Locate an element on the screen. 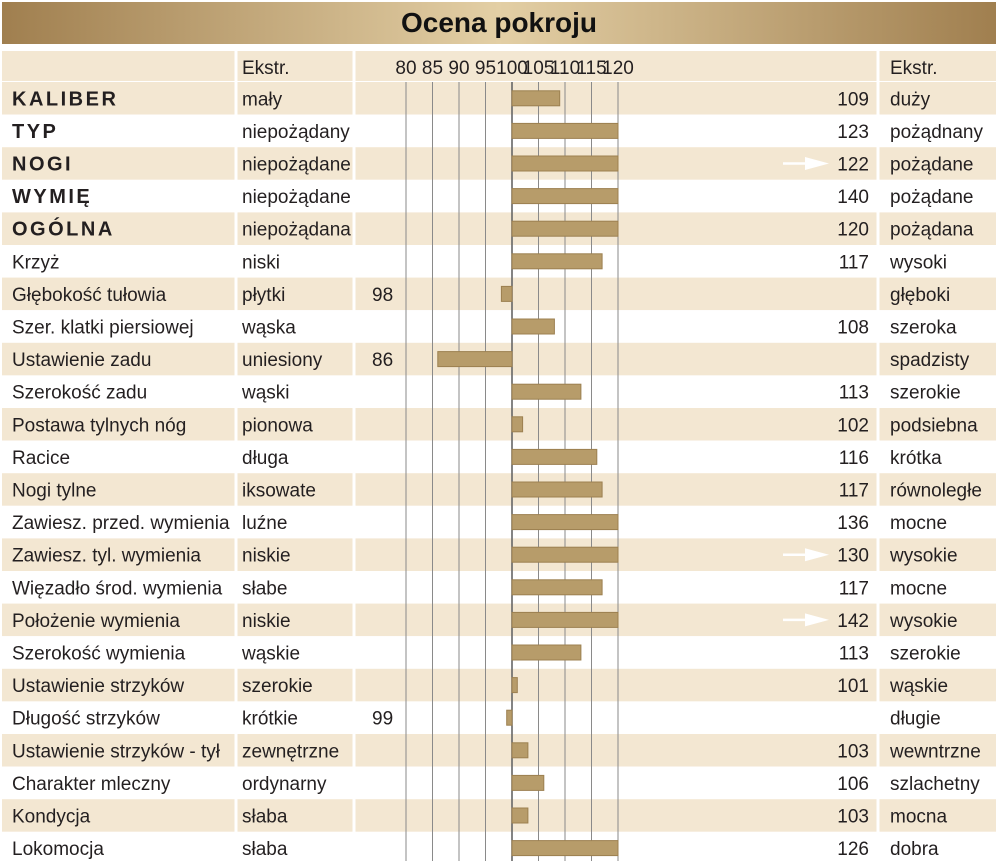 The width and height of the screenshot is (1000, 861). value-label-right: 101 is located at coordinates (853, 686).